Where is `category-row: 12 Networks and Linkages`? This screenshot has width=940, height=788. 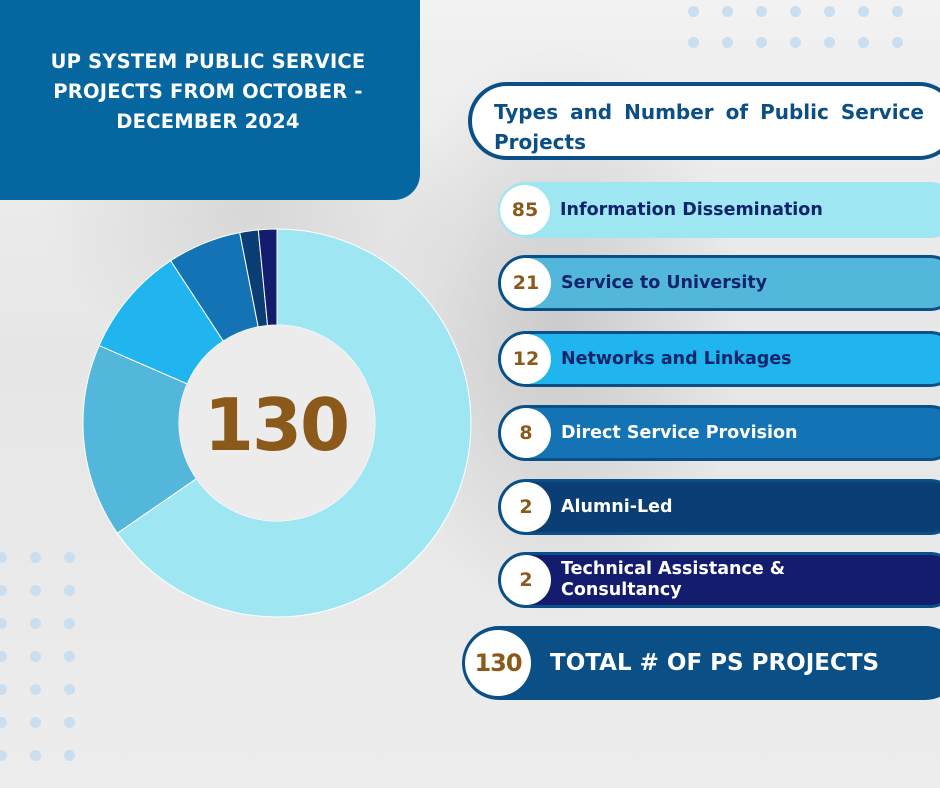 category-row: 12 Networks and Linkages is located at coordinates (719, 359).